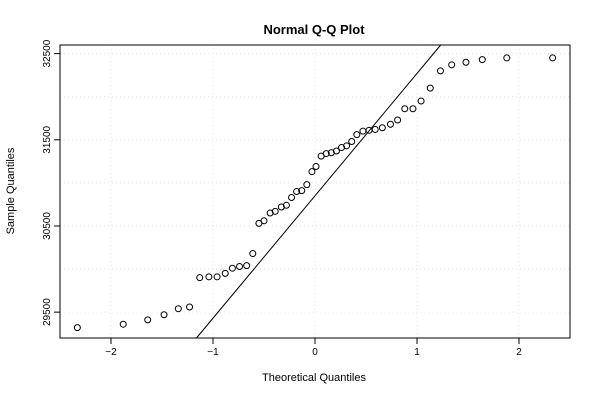 This screenshot has height=400, width=600. What do you see at coordinates (417, 352) in the screenshot?
I see `x-tick-label-3: 1` at bounding box center [417, 352].